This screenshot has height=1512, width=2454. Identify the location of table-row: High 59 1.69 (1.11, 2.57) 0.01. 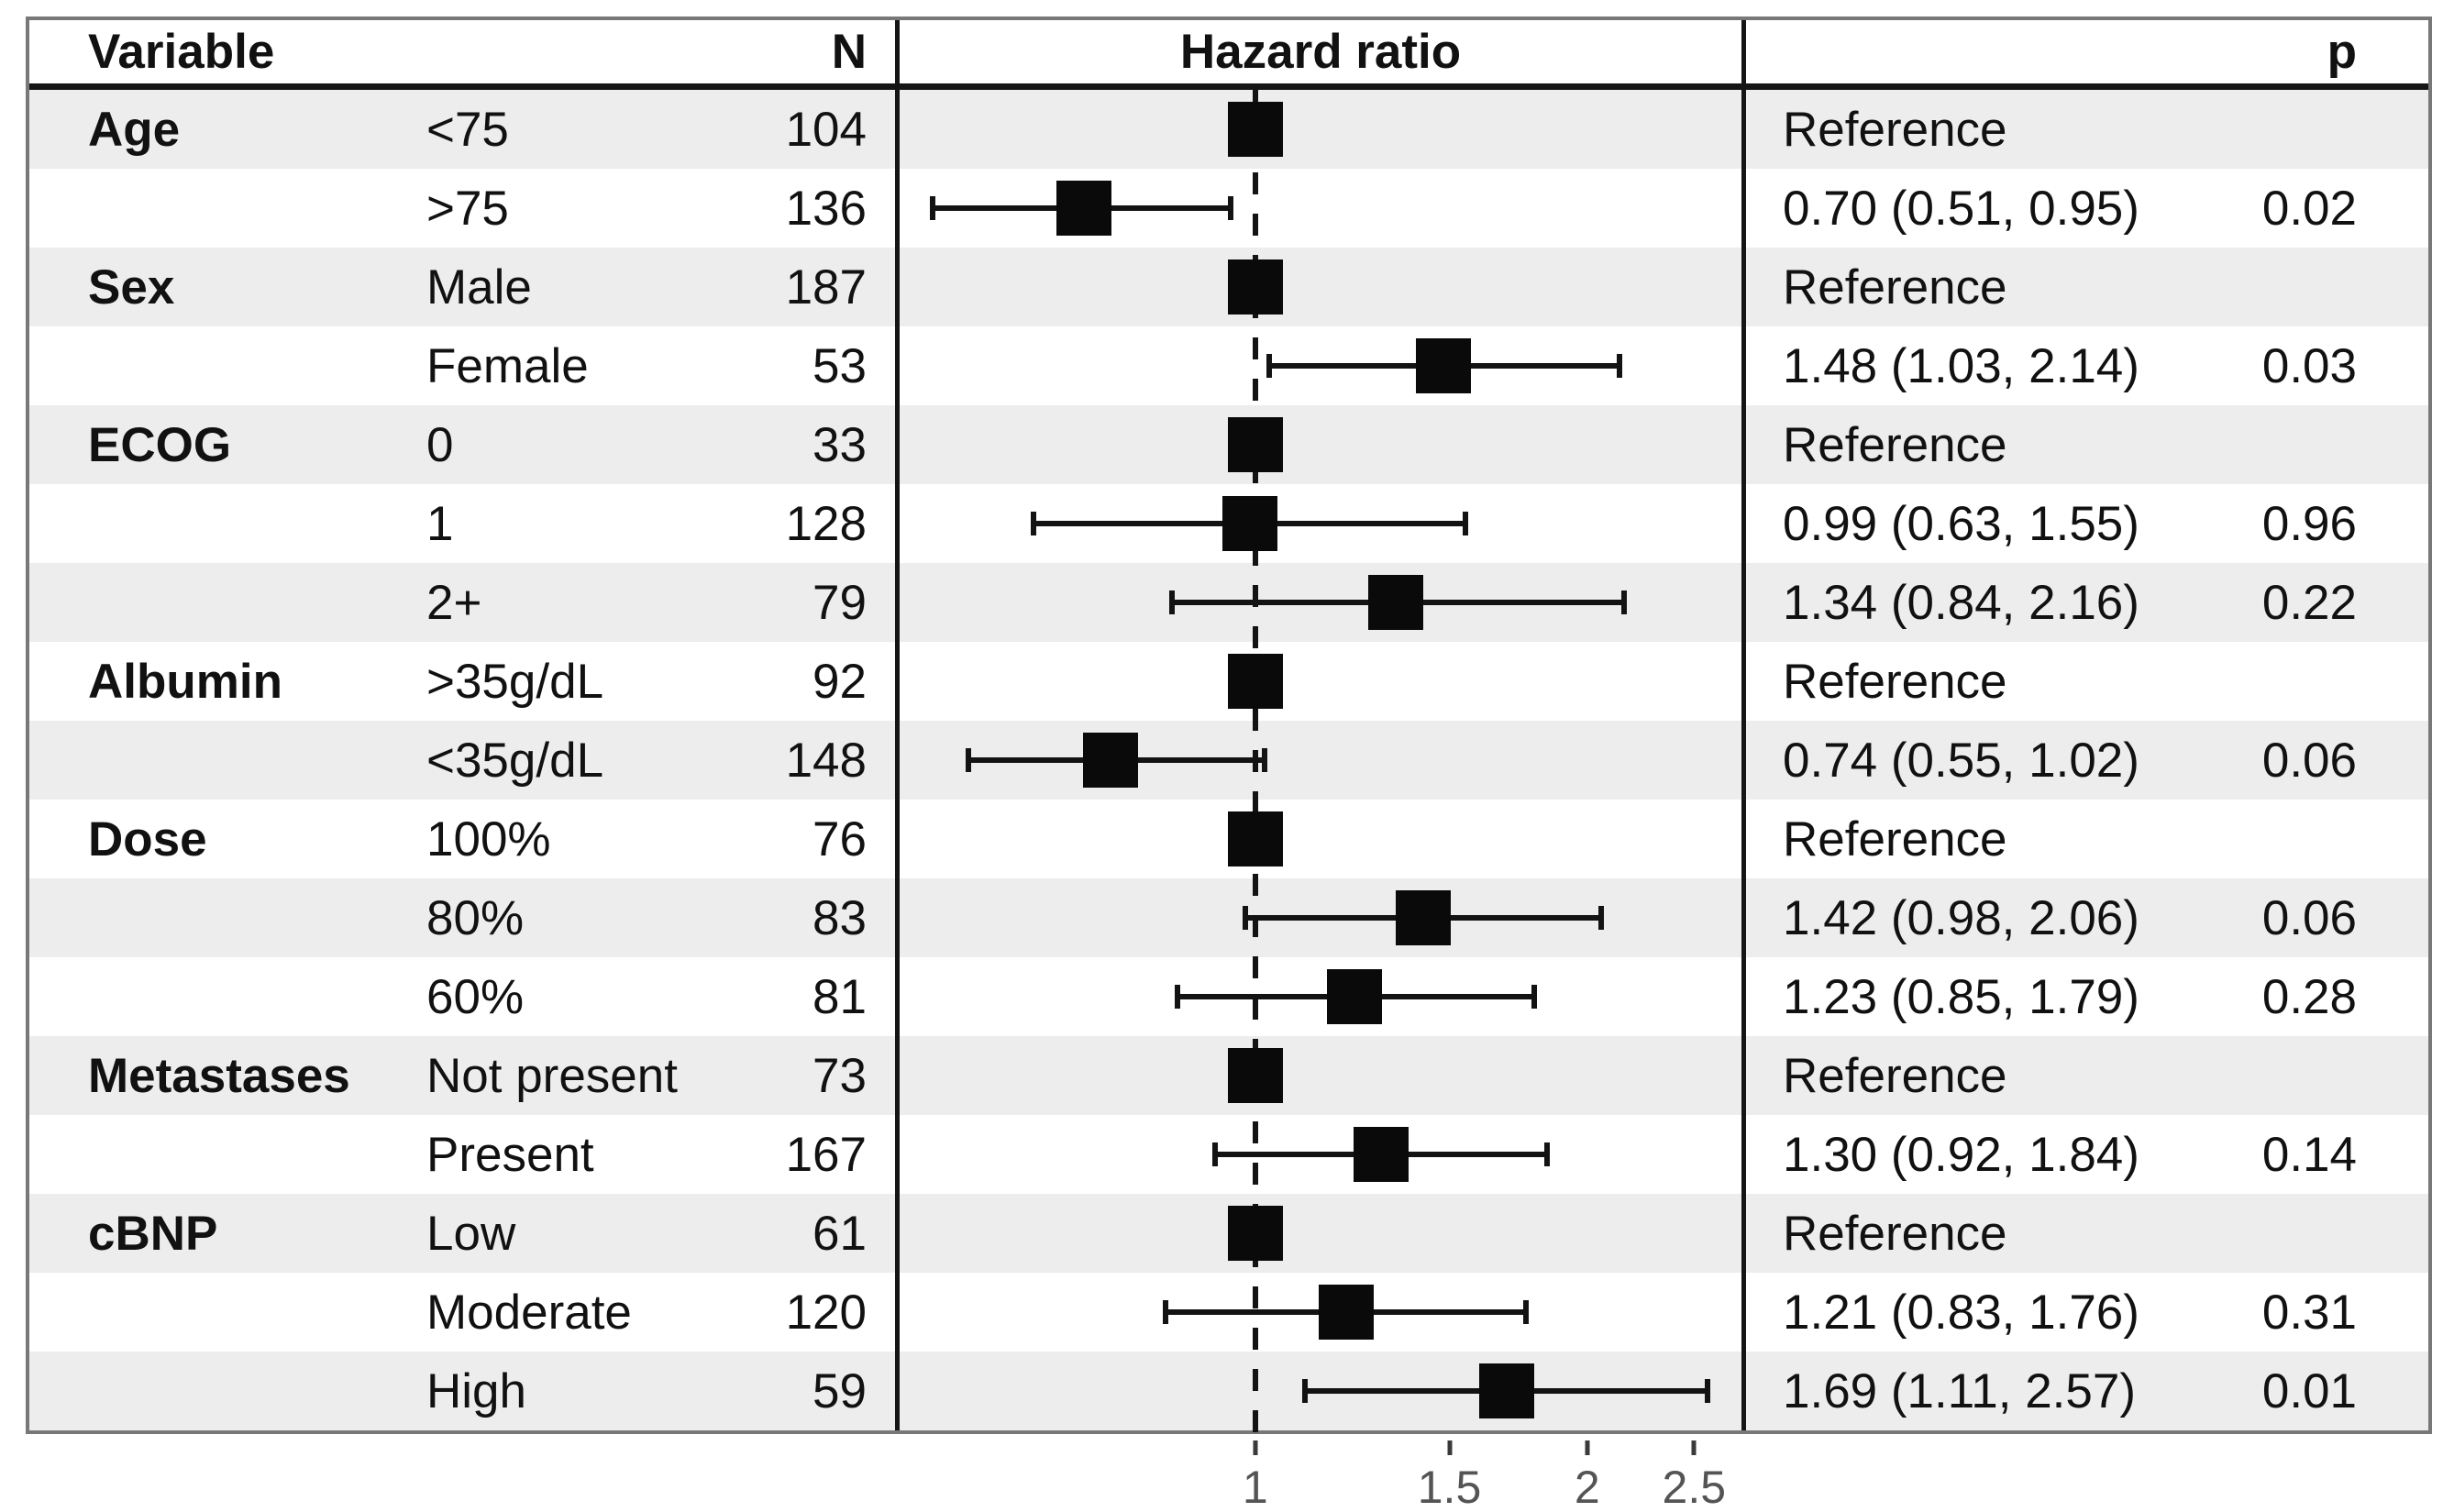
(1228, 1391).